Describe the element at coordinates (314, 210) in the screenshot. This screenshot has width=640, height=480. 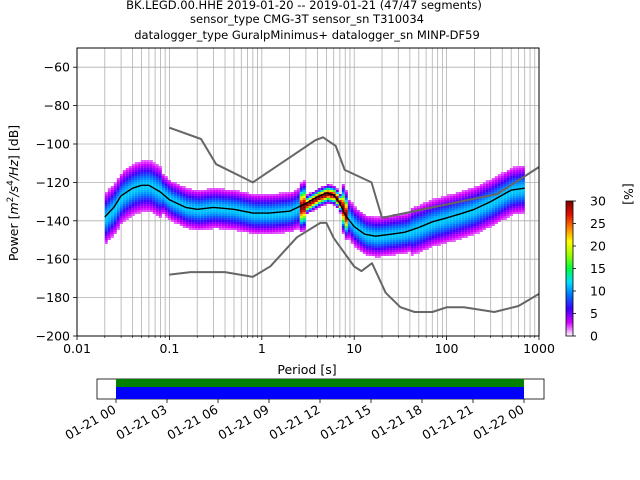
I see `curve-mean` at that location.